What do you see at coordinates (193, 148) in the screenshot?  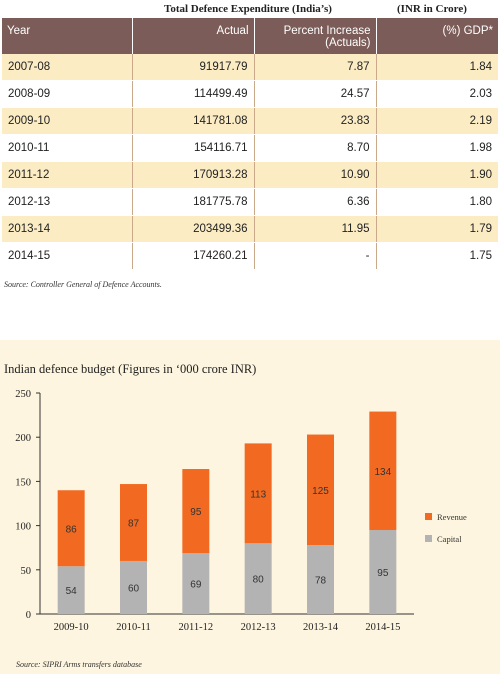 I see `cell-actual: 154116.71` at bounding box center [193, 148].